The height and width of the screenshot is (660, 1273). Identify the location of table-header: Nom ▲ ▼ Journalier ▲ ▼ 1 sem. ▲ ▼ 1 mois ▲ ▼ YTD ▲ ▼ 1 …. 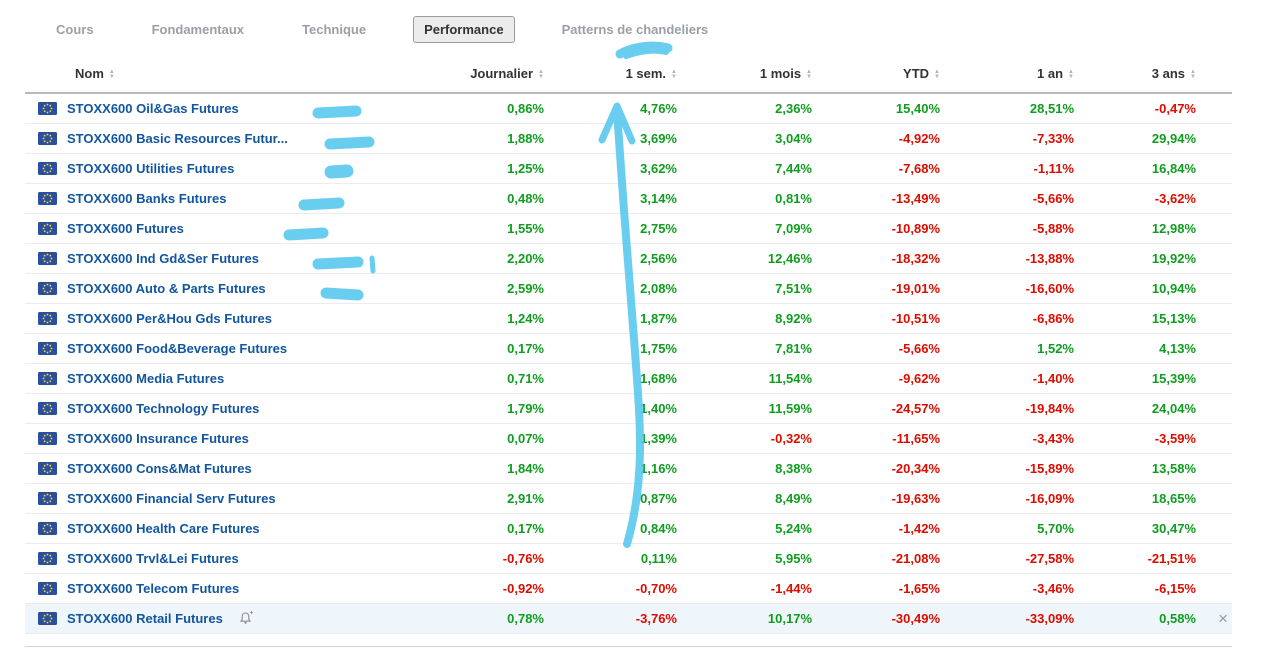
(628, 74).